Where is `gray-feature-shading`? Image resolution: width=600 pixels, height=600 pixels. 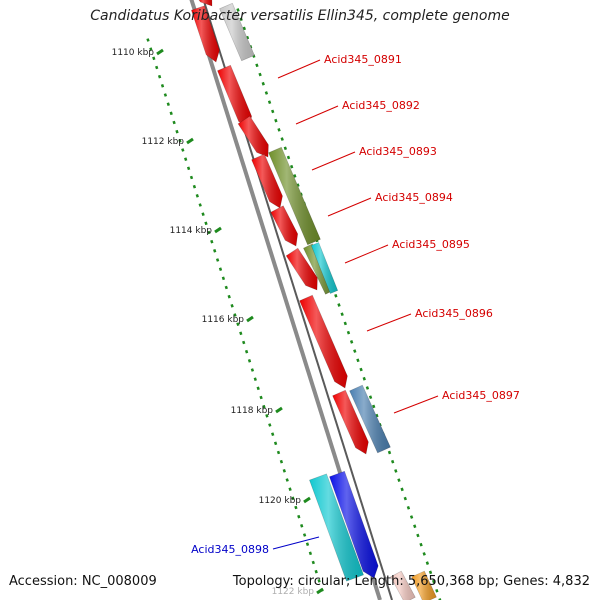
gray-feature-shading is located at coordinates (237, 32).